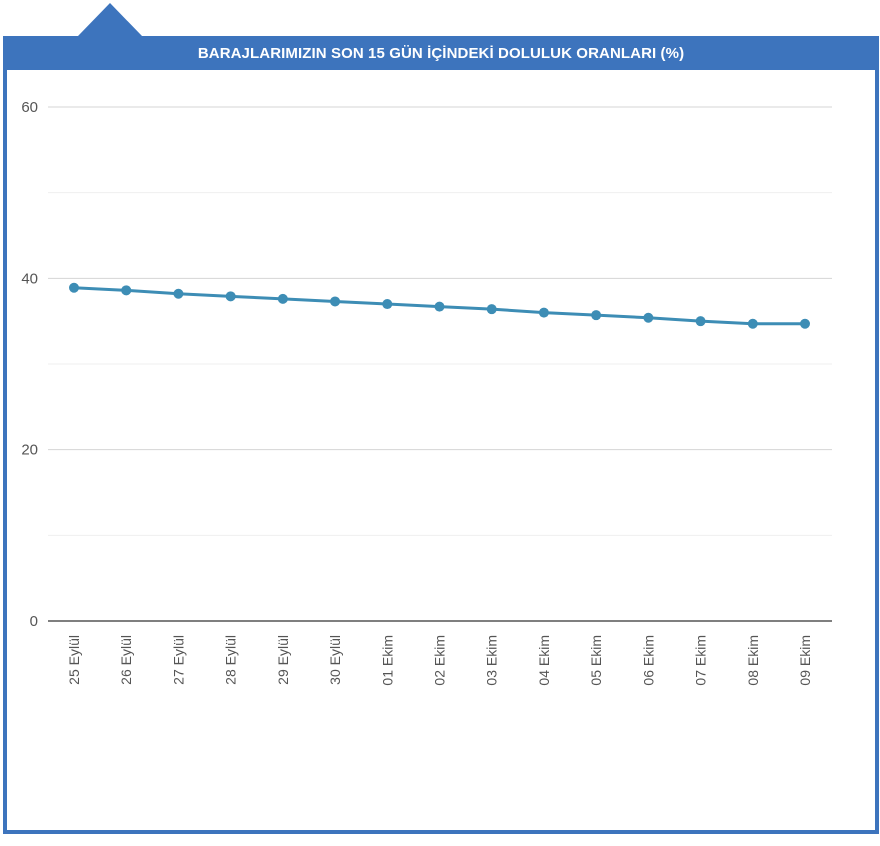 The width and height of the screenshot is (880, 846). Describe the element at coordinates (701, 660) in the screenshot. I see `x-tick-label: 07 Ekim` at that location.